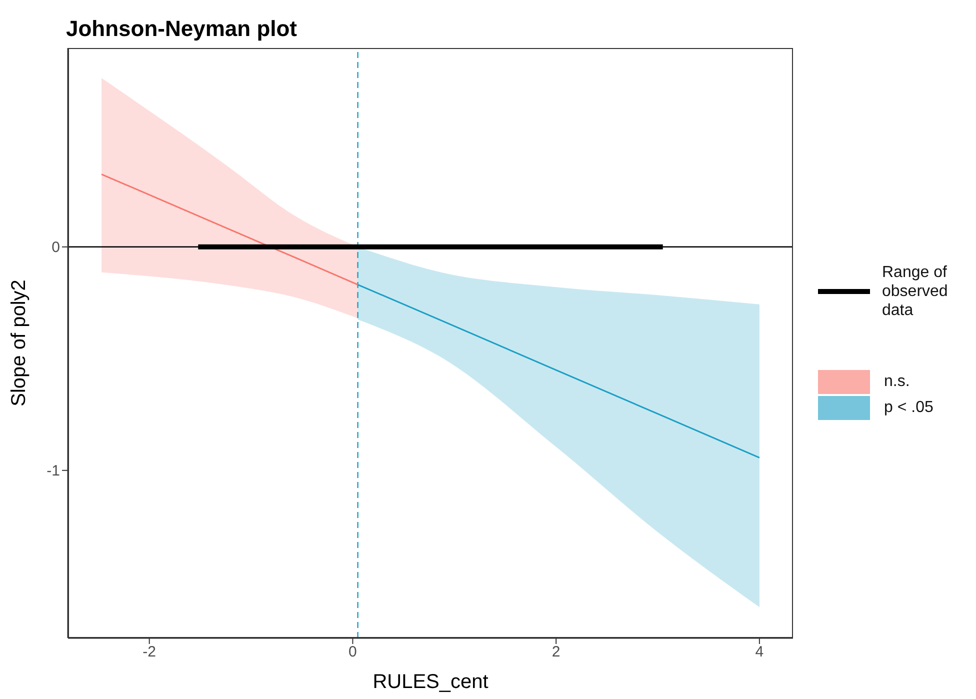  Describe the element at coordinates (430, 682) in the screenshot. I see `x-axis-title: RULES_cent` at that location.